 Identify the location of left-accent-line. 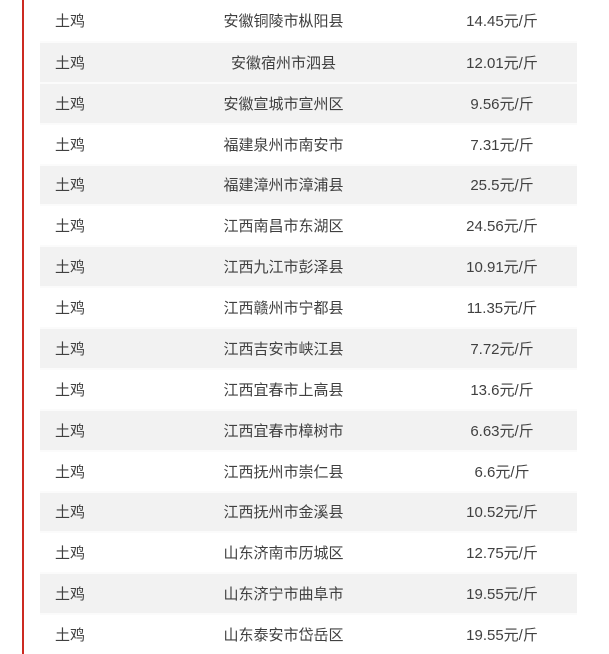
(23, 327).